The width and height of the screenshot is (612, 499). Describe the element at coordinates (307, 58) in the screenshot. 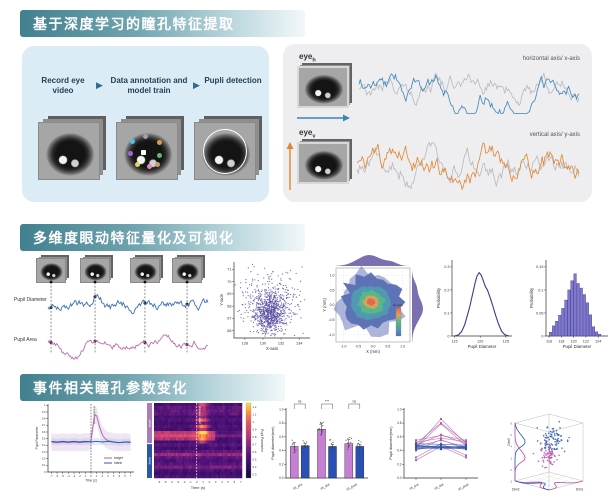

I see `eye-h-label: eyeh` at that location.